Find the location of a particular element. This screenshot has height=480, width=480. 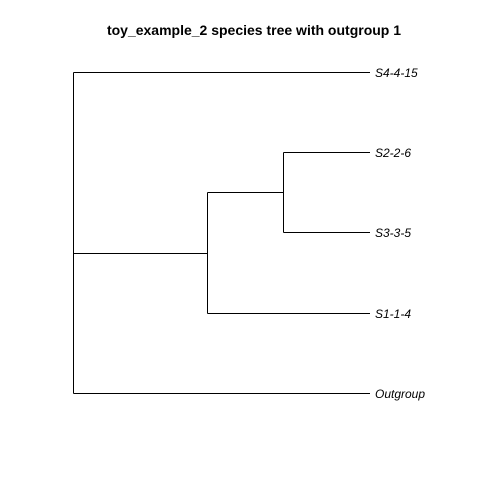

tip-label-s2-2-6: S2-2-6 is located at coordinates (393, 153).